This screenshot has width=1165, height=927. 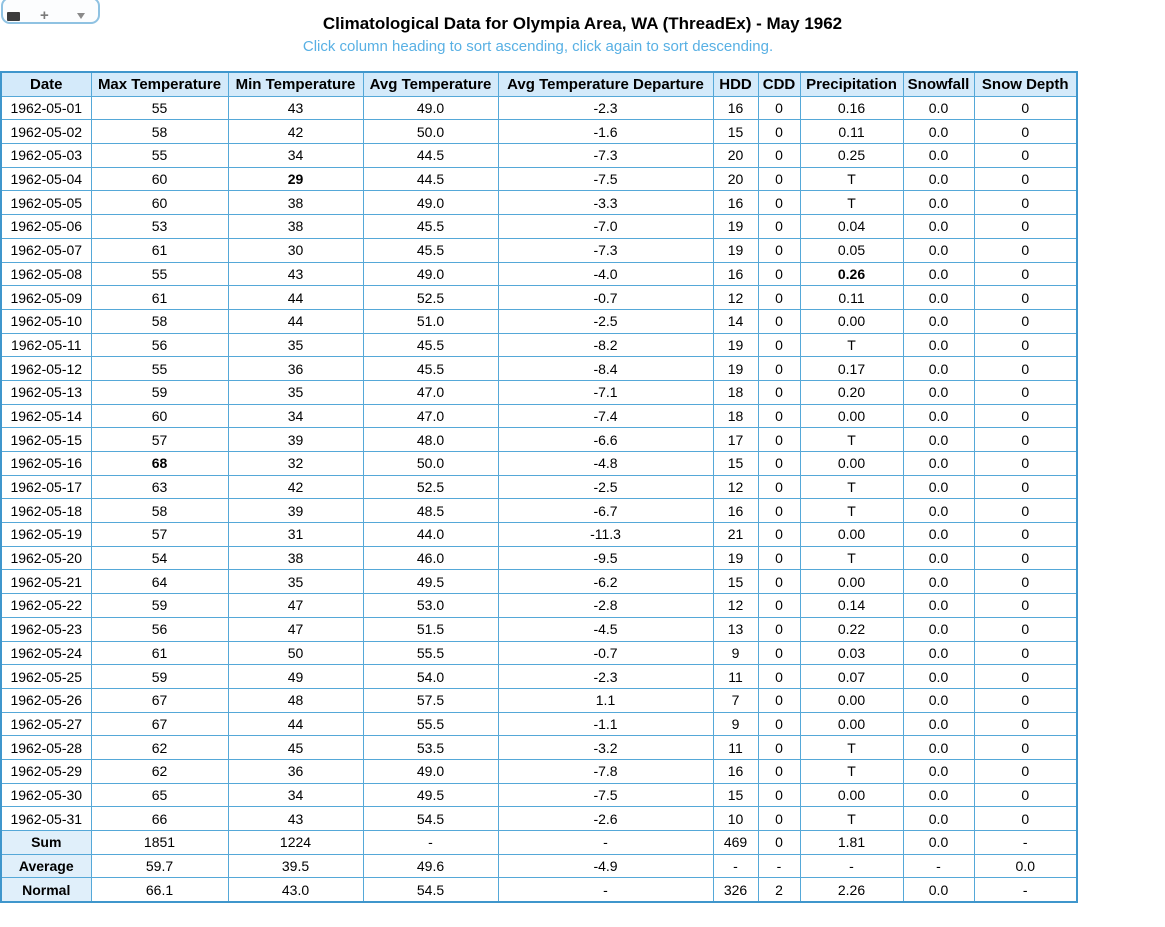 What do you see at coordinates (46, 771) in the screenshot?
I see `cell: 1962-05-29` at bounding box center [46, 771].